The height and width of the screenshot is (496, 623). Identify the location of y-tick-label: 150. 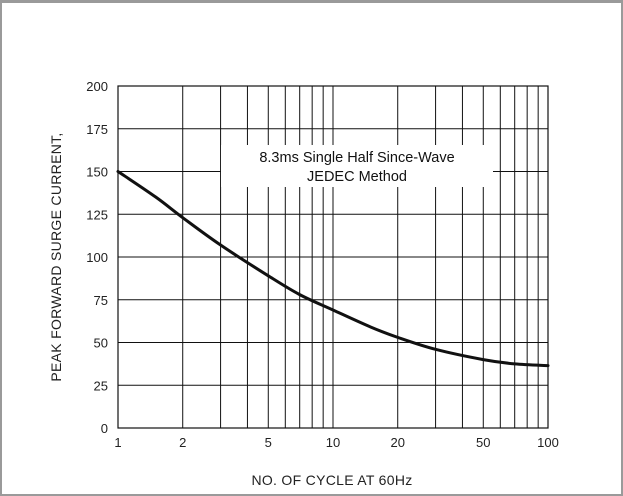
(97, 172).